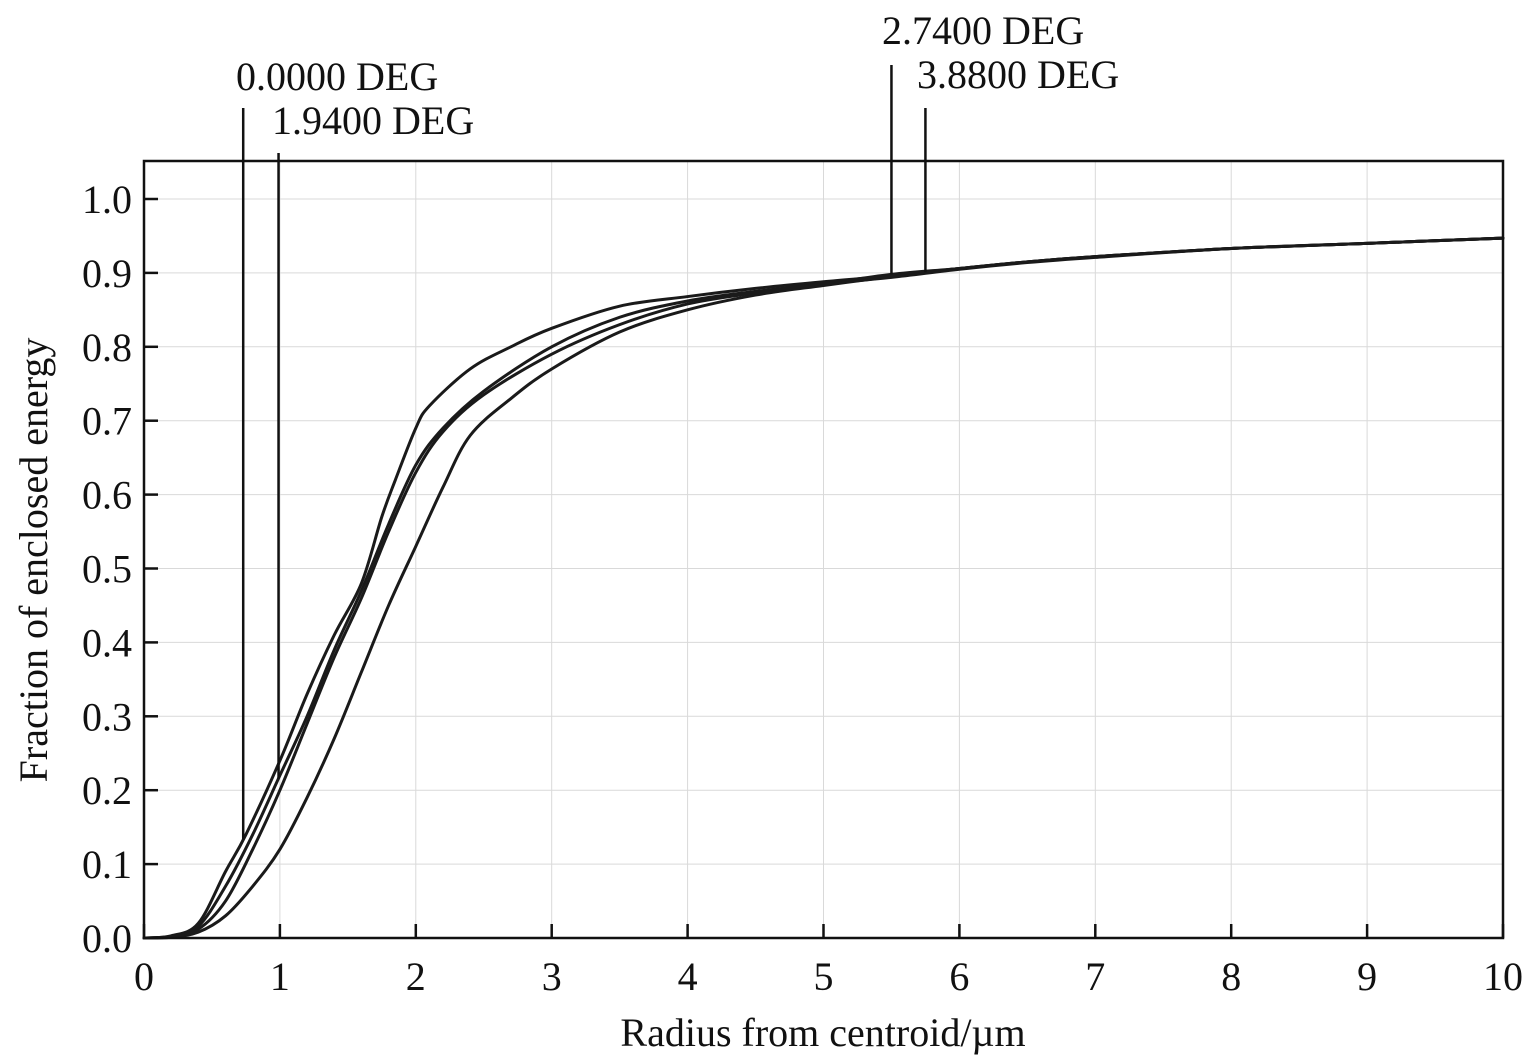 This screenshot has height=1063, width=1535. I want to click on y-tick-label: 0.8, so click(107, 347).